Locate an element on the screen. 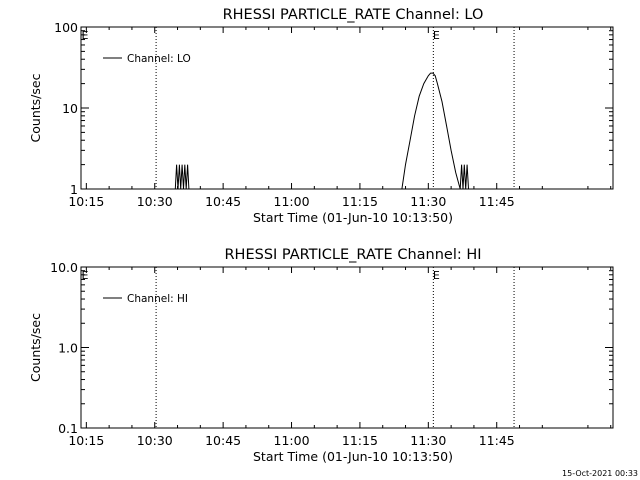 This screenshot has height=480, width=640. y-tick-label: 0.1 is located at coordinates (68, 428).